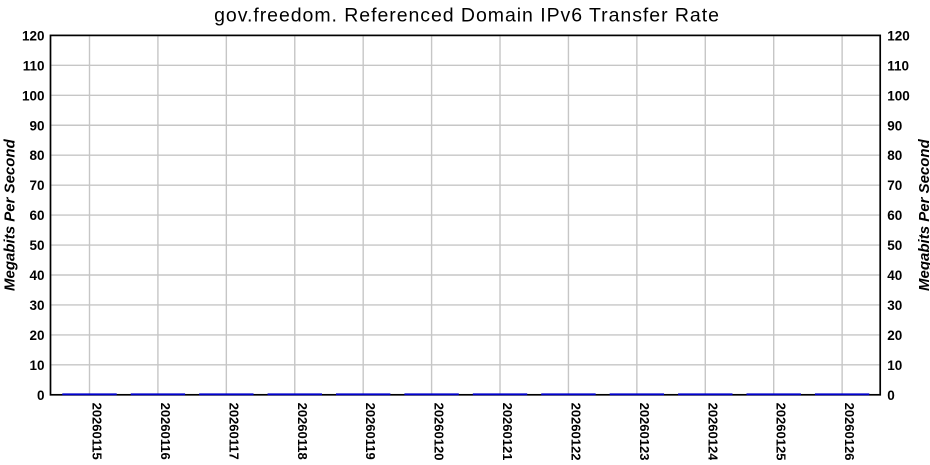  Describe the element at coordinates (370, 431) in the screenshot. I see `svg-text: 20260119` at that location.